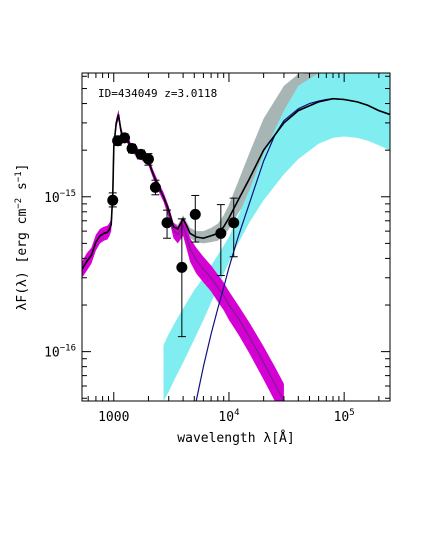  Describe the element at coordinates (60, 275) in the screenshot. I see `y-tick-labels: 10−15 10−16` at that location.